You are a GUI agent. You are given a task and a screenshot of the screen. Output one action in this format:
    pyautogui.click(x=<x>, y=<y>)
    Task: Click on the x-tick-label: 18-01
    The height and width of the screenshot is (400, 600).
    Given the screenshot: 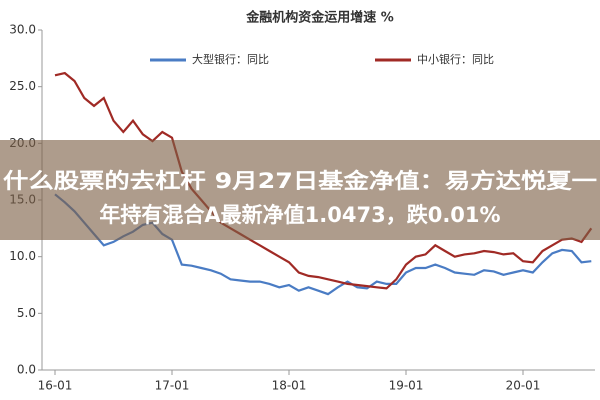 What is the action you would take?
    pyautogui.click(x=289, y=386)
    